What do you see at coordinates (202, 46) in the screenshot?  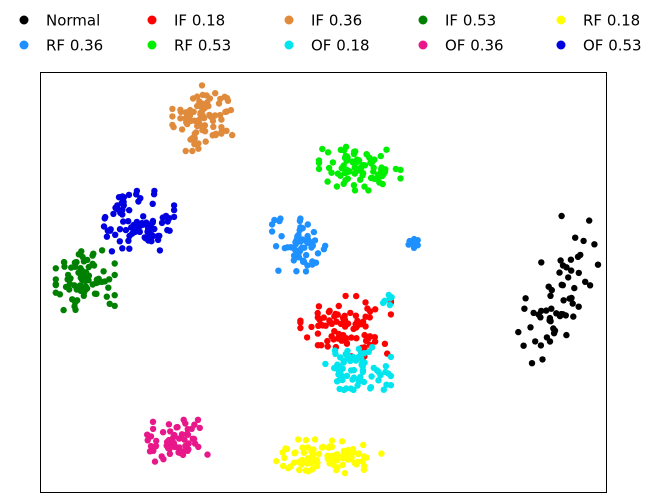 I see `legend-label-rf-0-53: RF 0.53` at bounding box center [202, 46].